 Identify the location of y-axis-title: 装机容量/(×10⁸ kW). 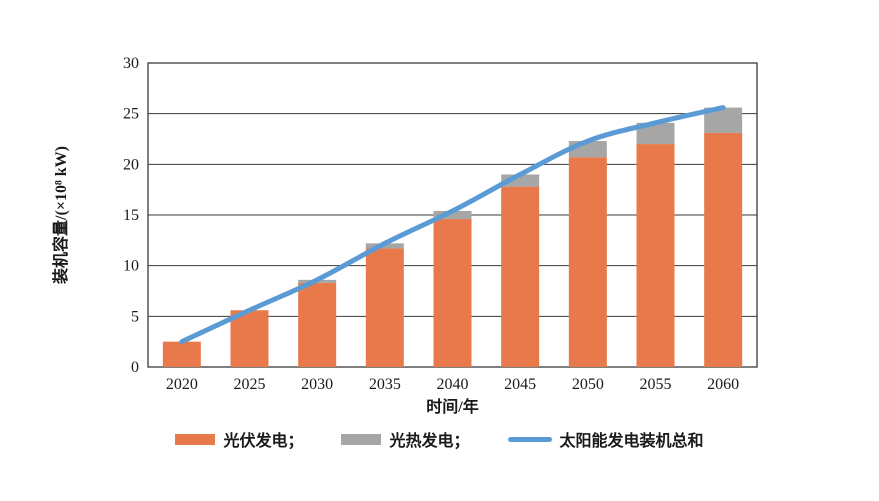
(60, 215).